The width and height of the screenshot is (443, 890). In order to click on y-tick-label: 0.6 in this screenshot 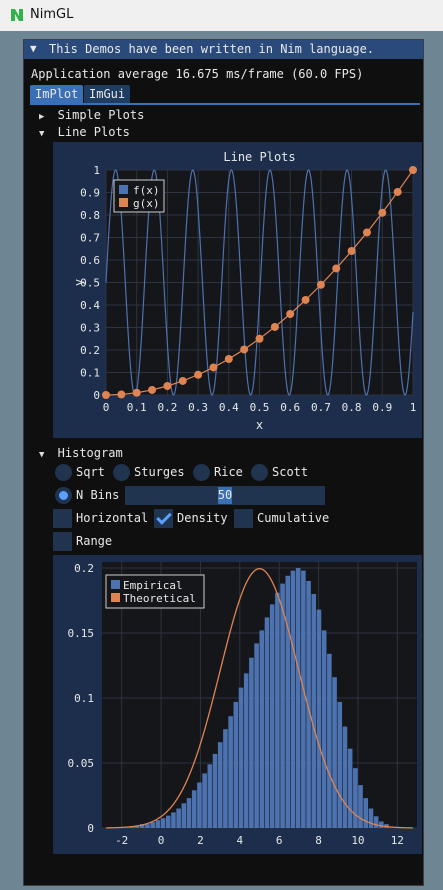, I will do `click(90, 260)`.